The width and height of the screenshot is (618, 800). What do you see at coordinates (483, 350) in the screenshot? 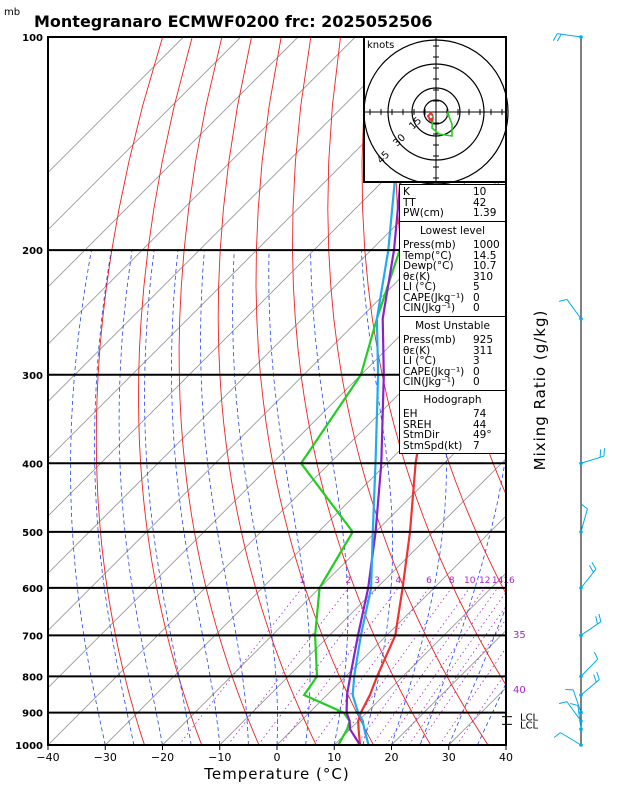
I see `indices-value: 311` at bounding box center [483, 350].